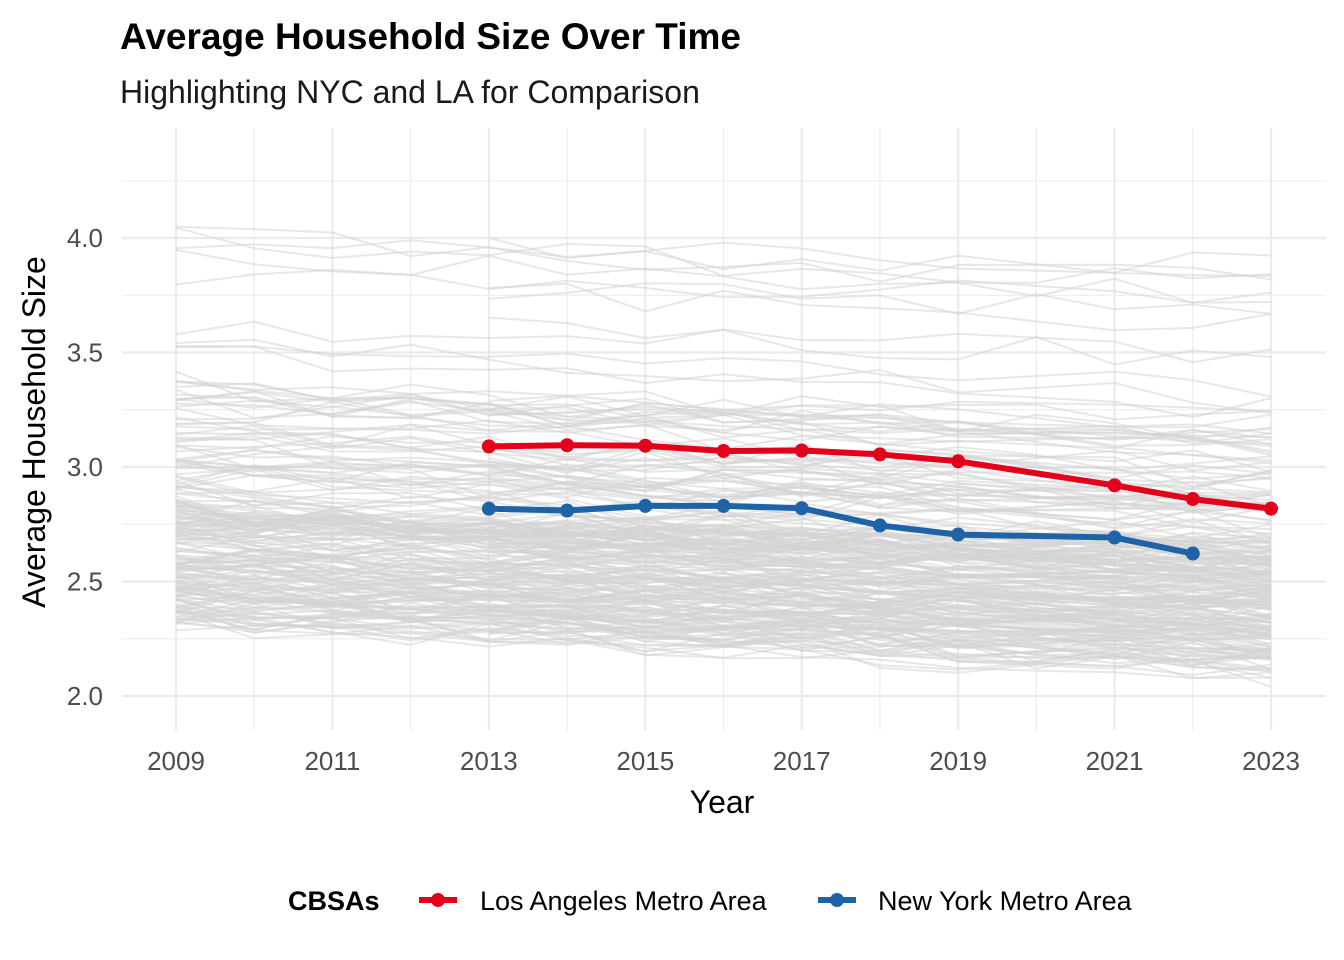  I want to click on x-axis-ticks: 2009 2011 2013 2015 2017 2019 2021 2023, so click(723, 761).